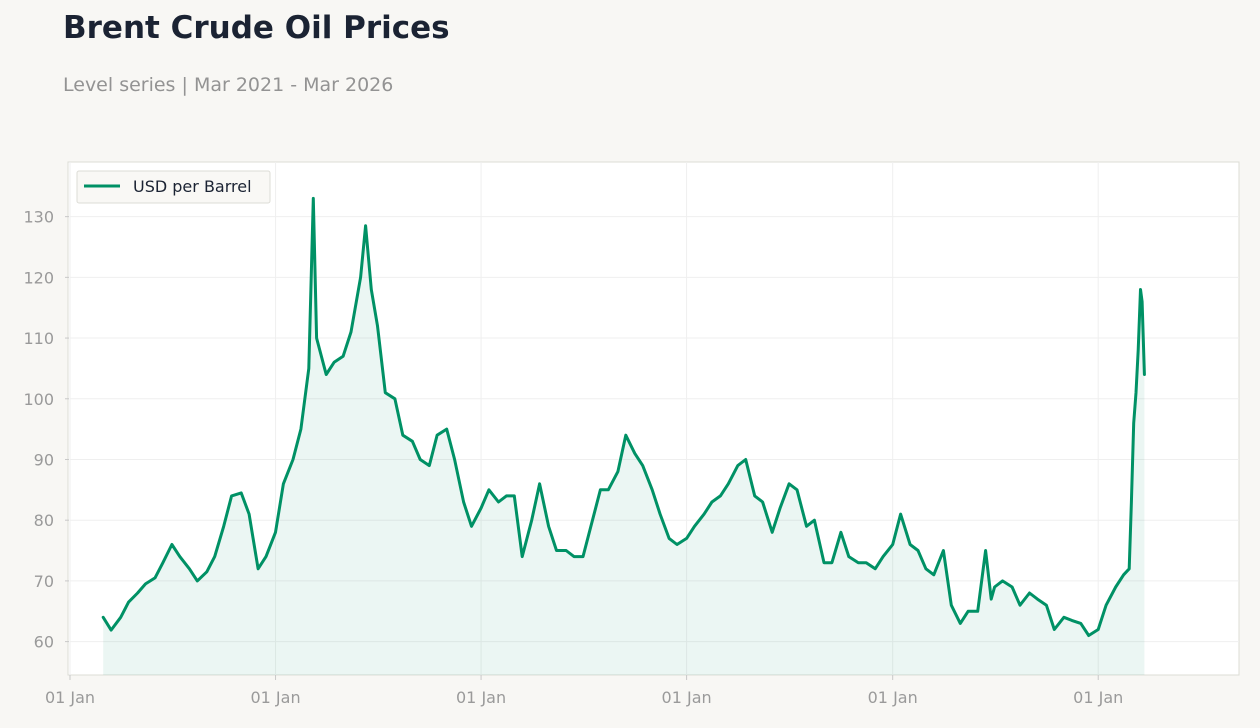 The height and width of the screenshot is (728, 1260). I want to click on y-tick-label: 90, so click(44, 459).